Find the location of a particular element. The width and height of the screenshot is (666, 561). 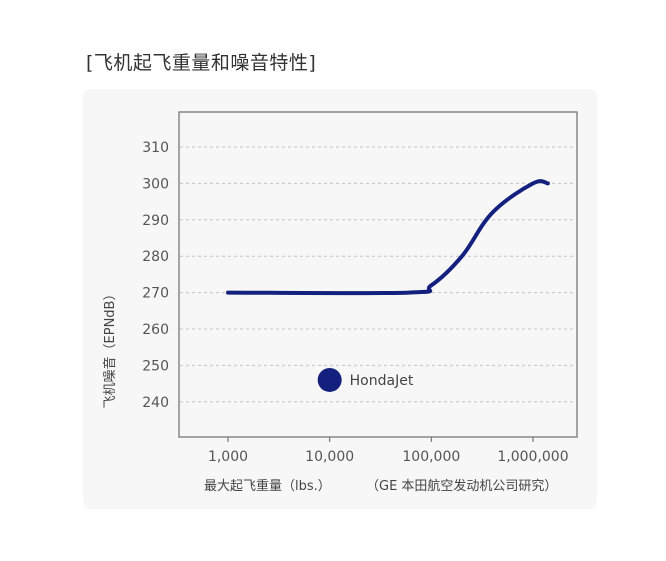

y-tick-label: 250 is located at coordinates (155, 366).